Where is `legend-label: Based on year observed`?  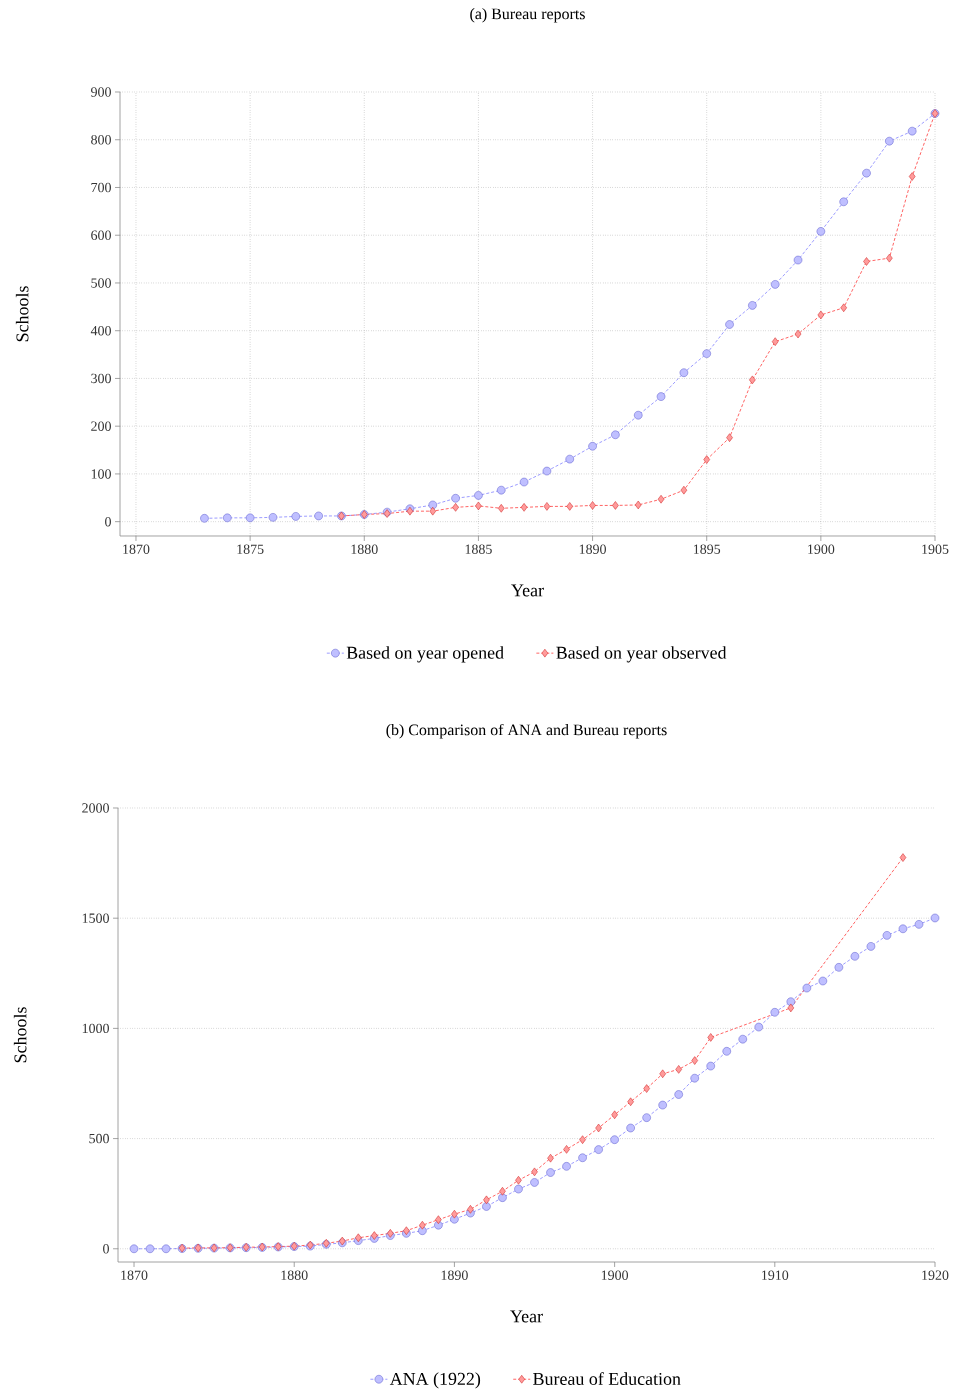 legend-label: Based on year observed is located at coordinates (641, 654).